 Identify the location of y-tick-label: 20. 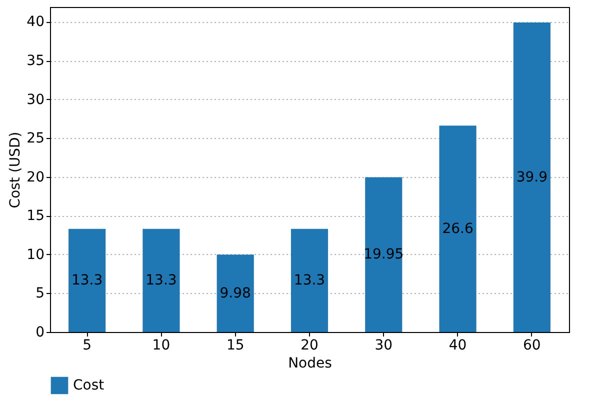
(35, 177).